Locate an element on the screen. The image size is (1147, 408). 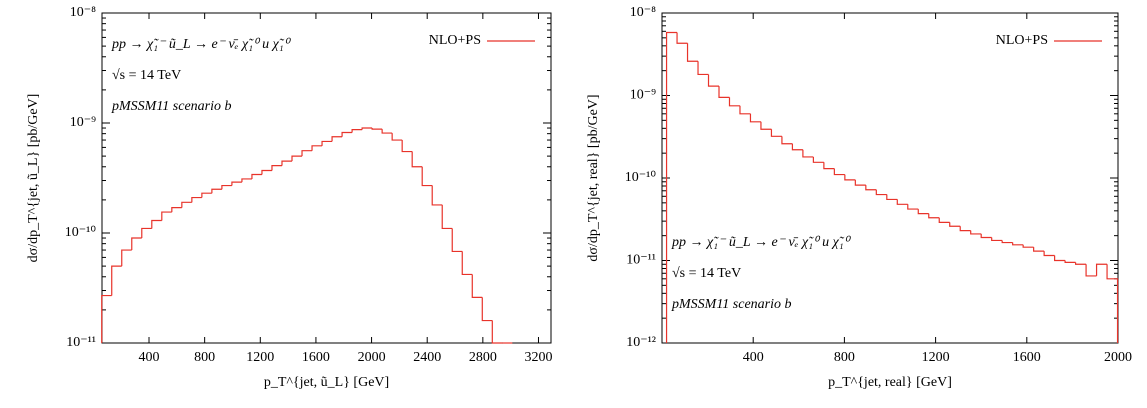
x-tick-label: 2400 is located at coordinates (427, 357).